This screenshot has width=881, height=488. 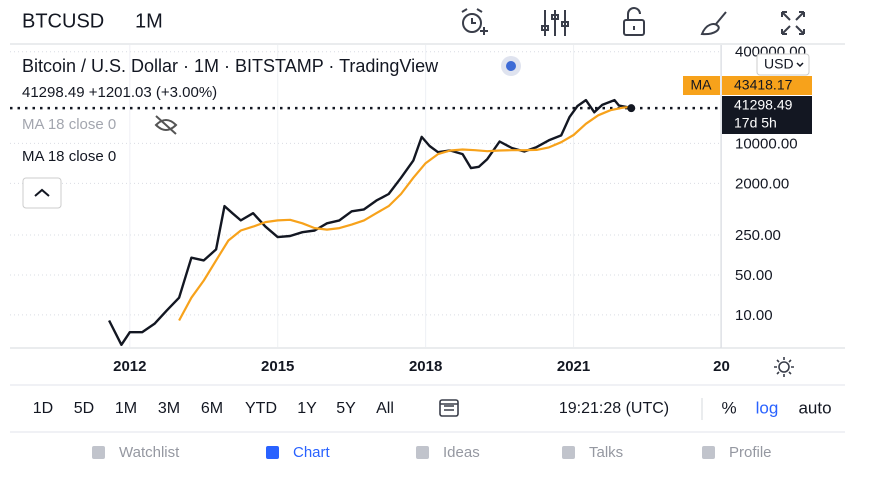 I want to click on countdown: 17d 5h, so click(x=755, y=123).